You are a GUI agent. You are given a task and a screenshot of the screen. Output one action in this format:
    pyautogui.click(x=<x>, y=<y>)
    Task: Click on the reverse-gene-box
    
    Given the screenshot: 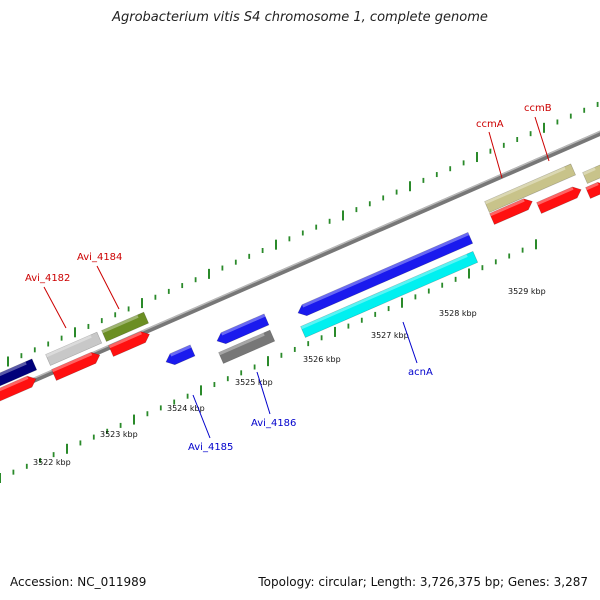 What is the action you would take?
    pyautogui.click(x=247, y=346)
    